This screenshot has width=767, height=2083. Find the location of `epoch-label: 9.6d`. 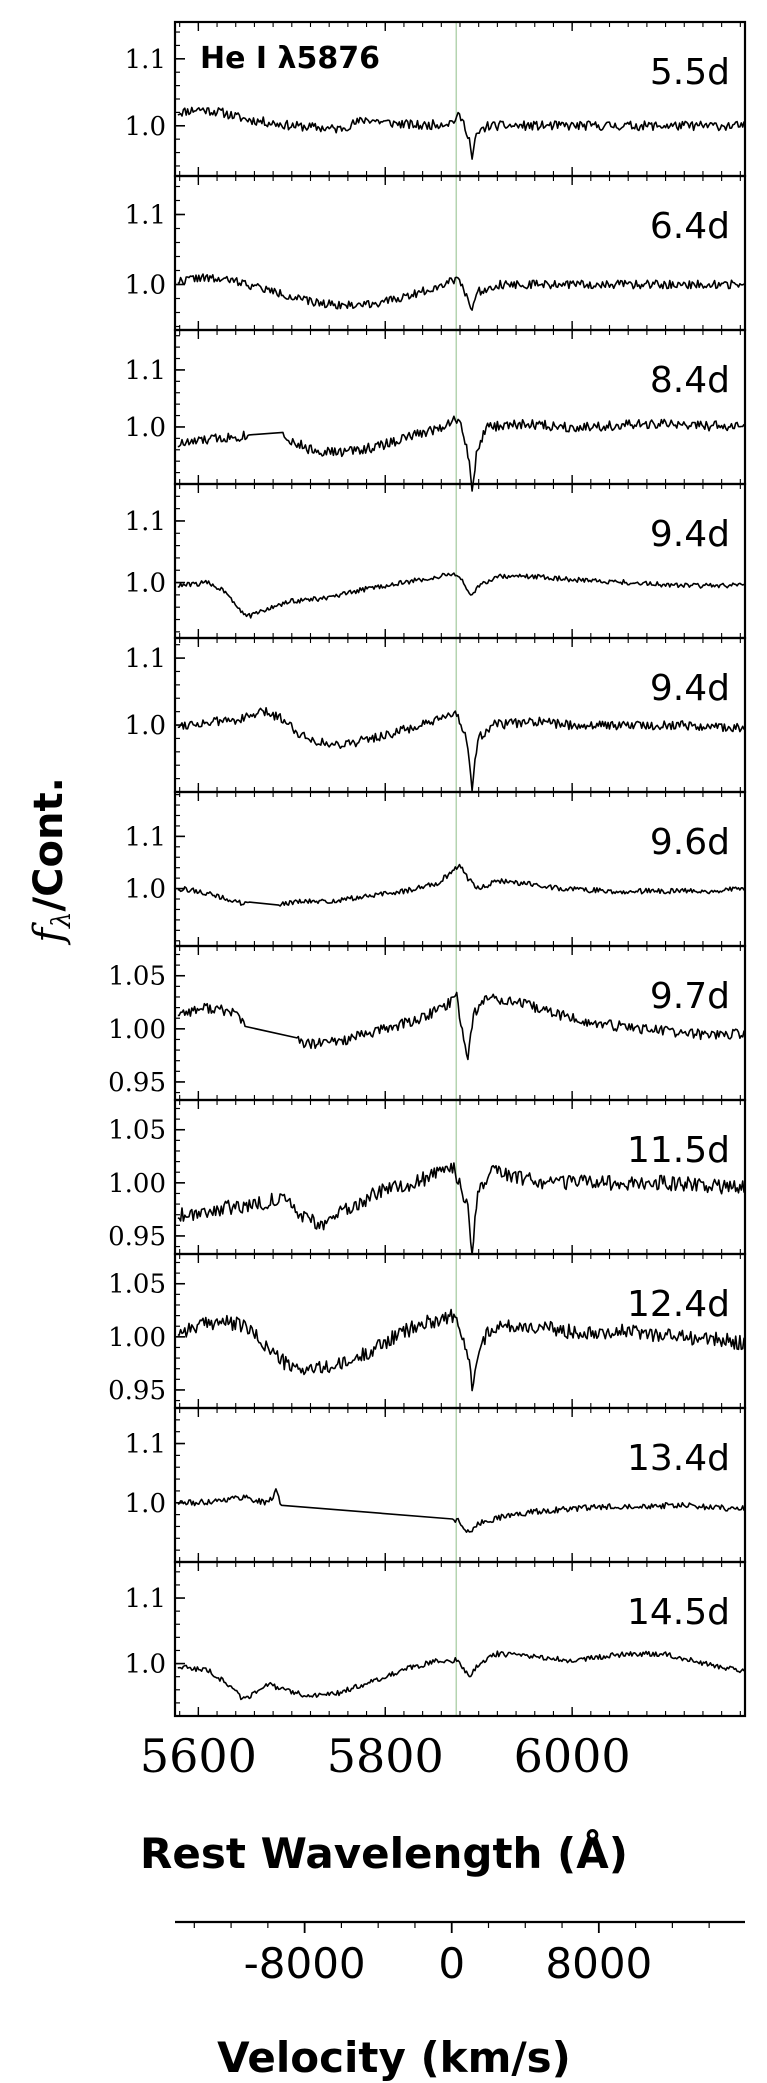

epoch-label: 9.6d is located at coordinates (690, 842).